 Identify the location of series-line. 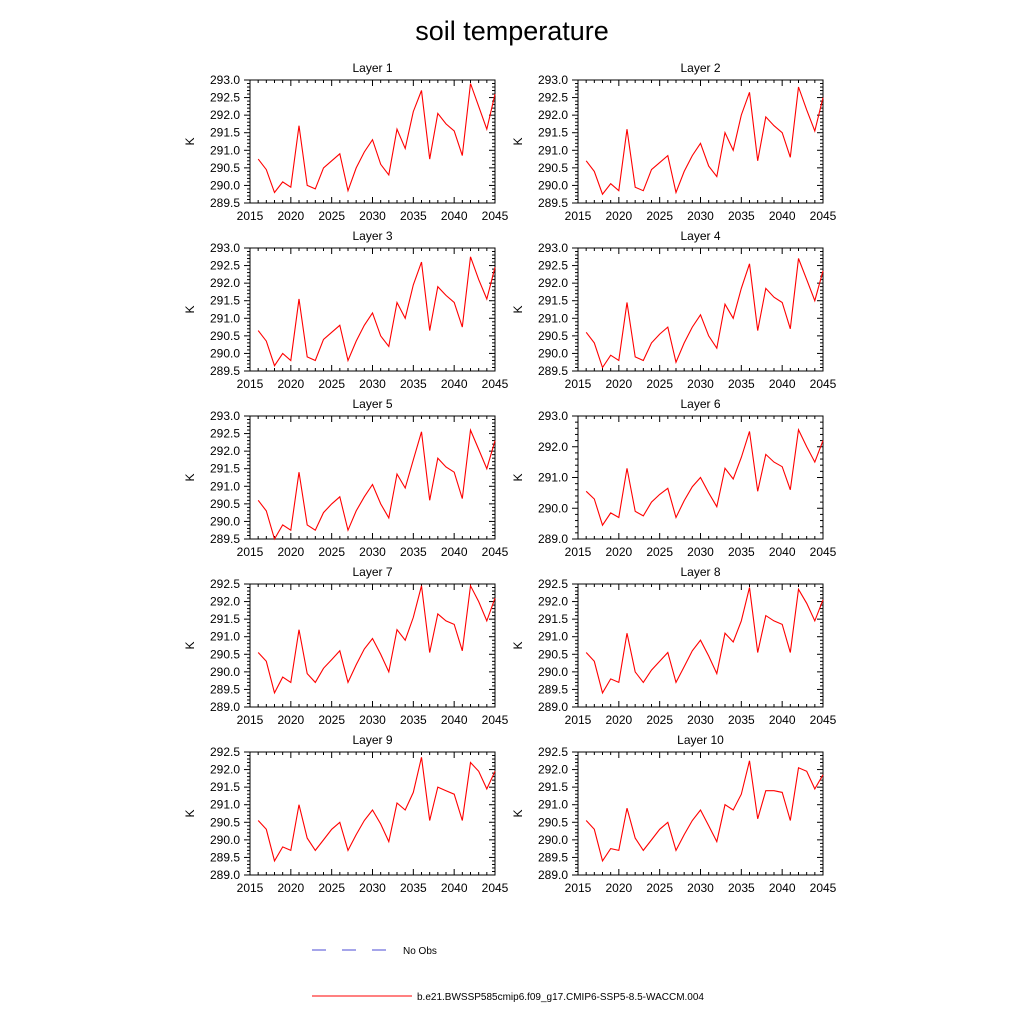
(704, 811).